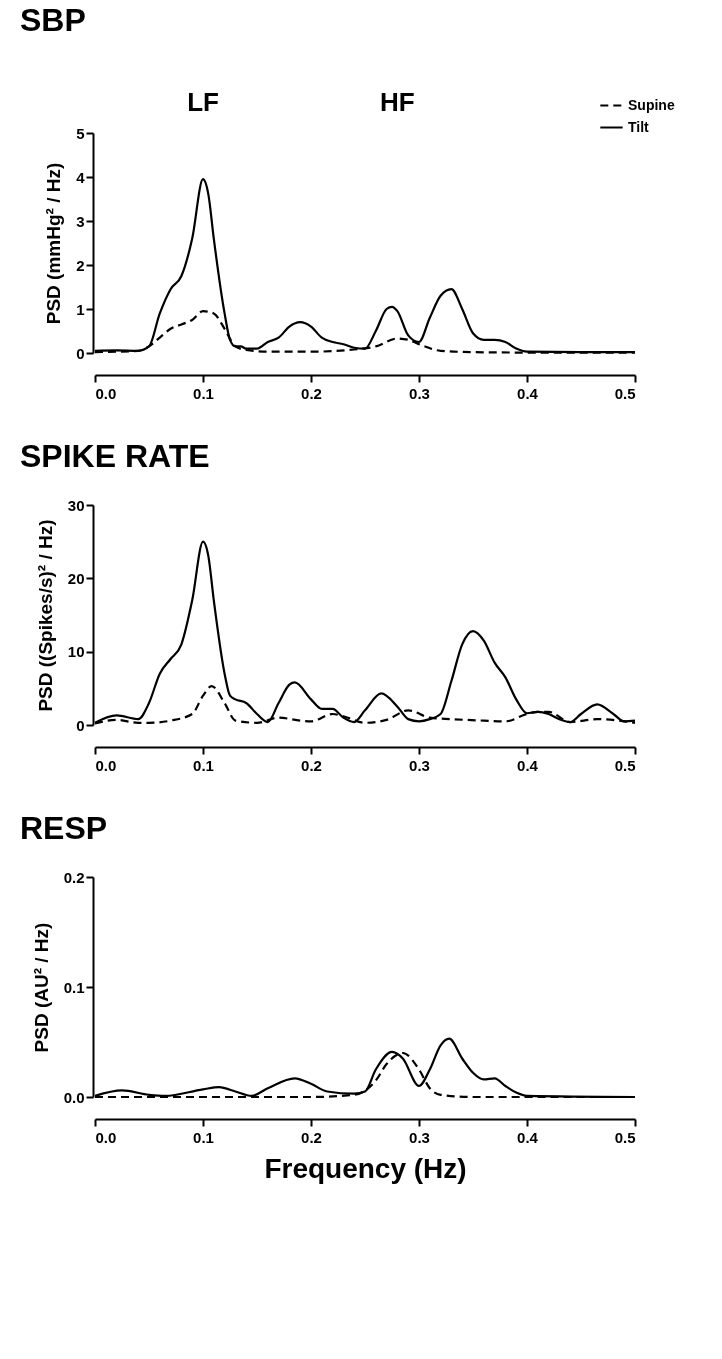 This screenshot has width=722, height=1359. What do you see at coordinates (76, 578) in the screenshot?
I see `y-tick-label: 20` at bounding box center [76, 578].